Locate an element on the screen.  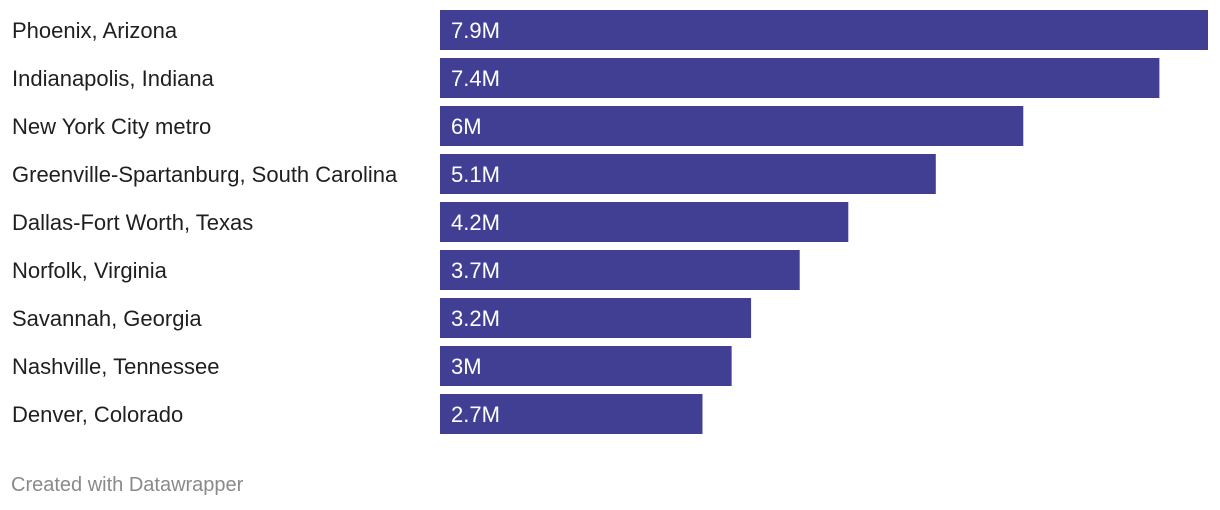
category-label: Greenville-Spartanburg, South Carolina is located at coordinates (205, 174).